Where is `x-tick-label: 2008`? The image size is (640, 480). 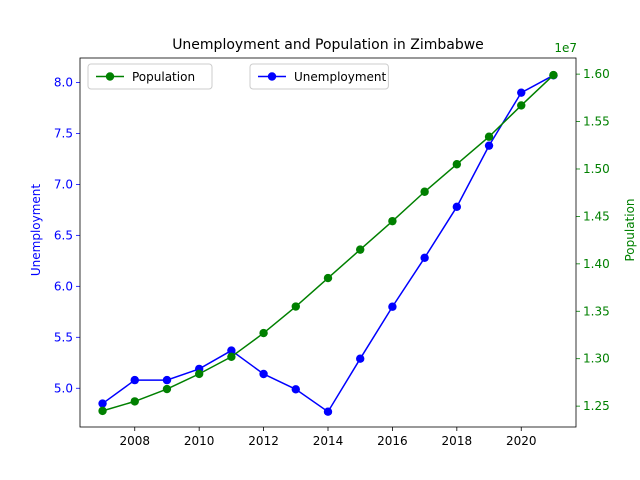
x-tick-label: 2008 is located at coordinates (134, 441).